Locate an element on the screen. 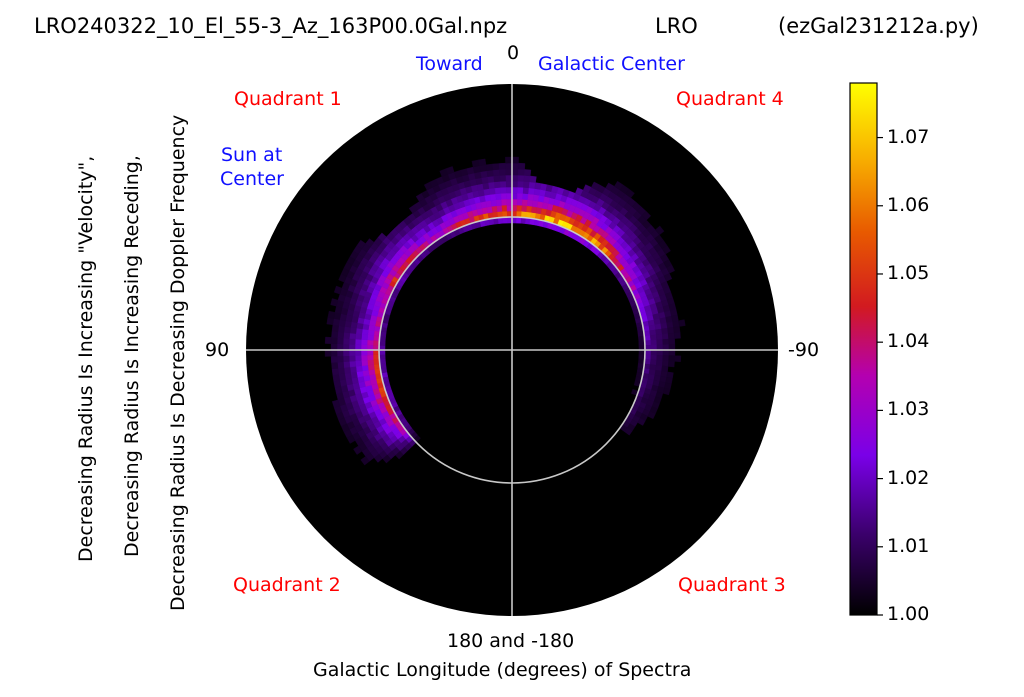 Image resolution: width=1024 pixels, height=697 pixels. quadrant-1-label: Quadrant 1 is located at coordinates (288, 99).